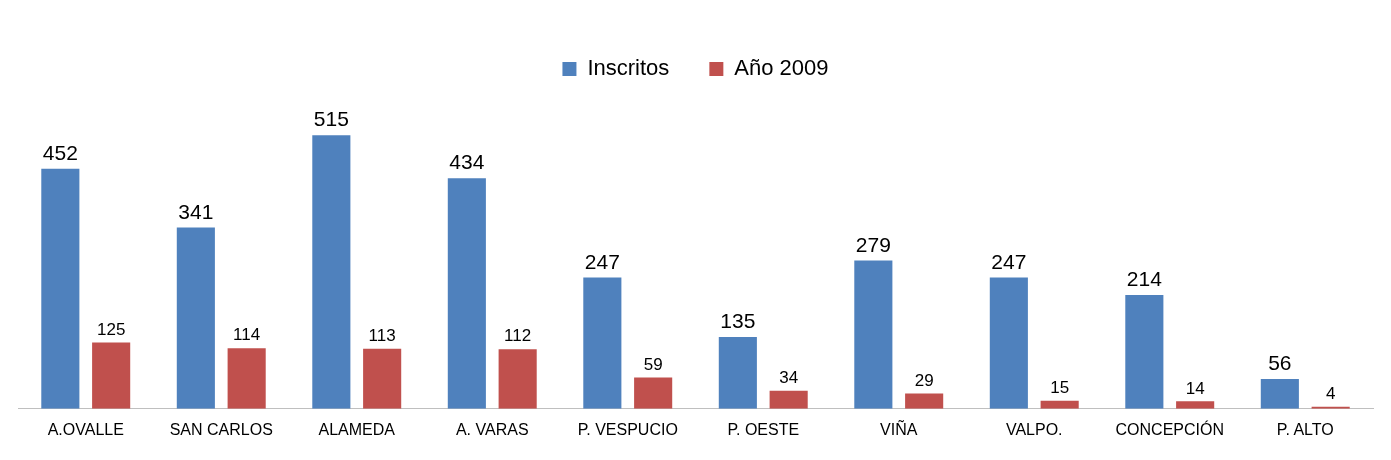 This screenshot has height=460, width=1391. I want to click on data-label: 214, so click(1144, 279).